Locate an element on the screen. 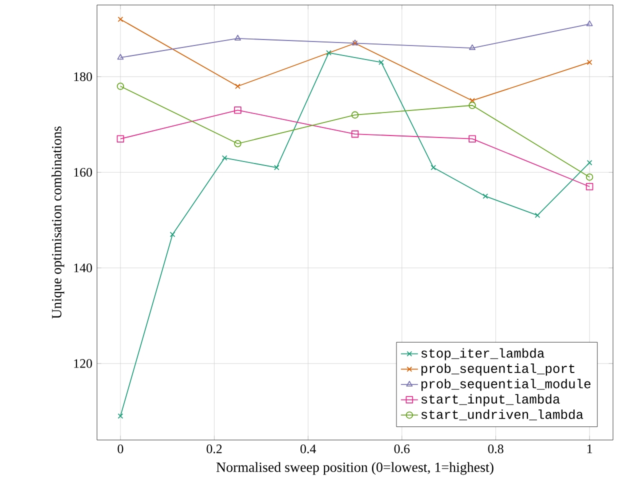 The height and width of the screenshot is (504, 628). y-tick-label: 140 is located at coordinates (83, 268).